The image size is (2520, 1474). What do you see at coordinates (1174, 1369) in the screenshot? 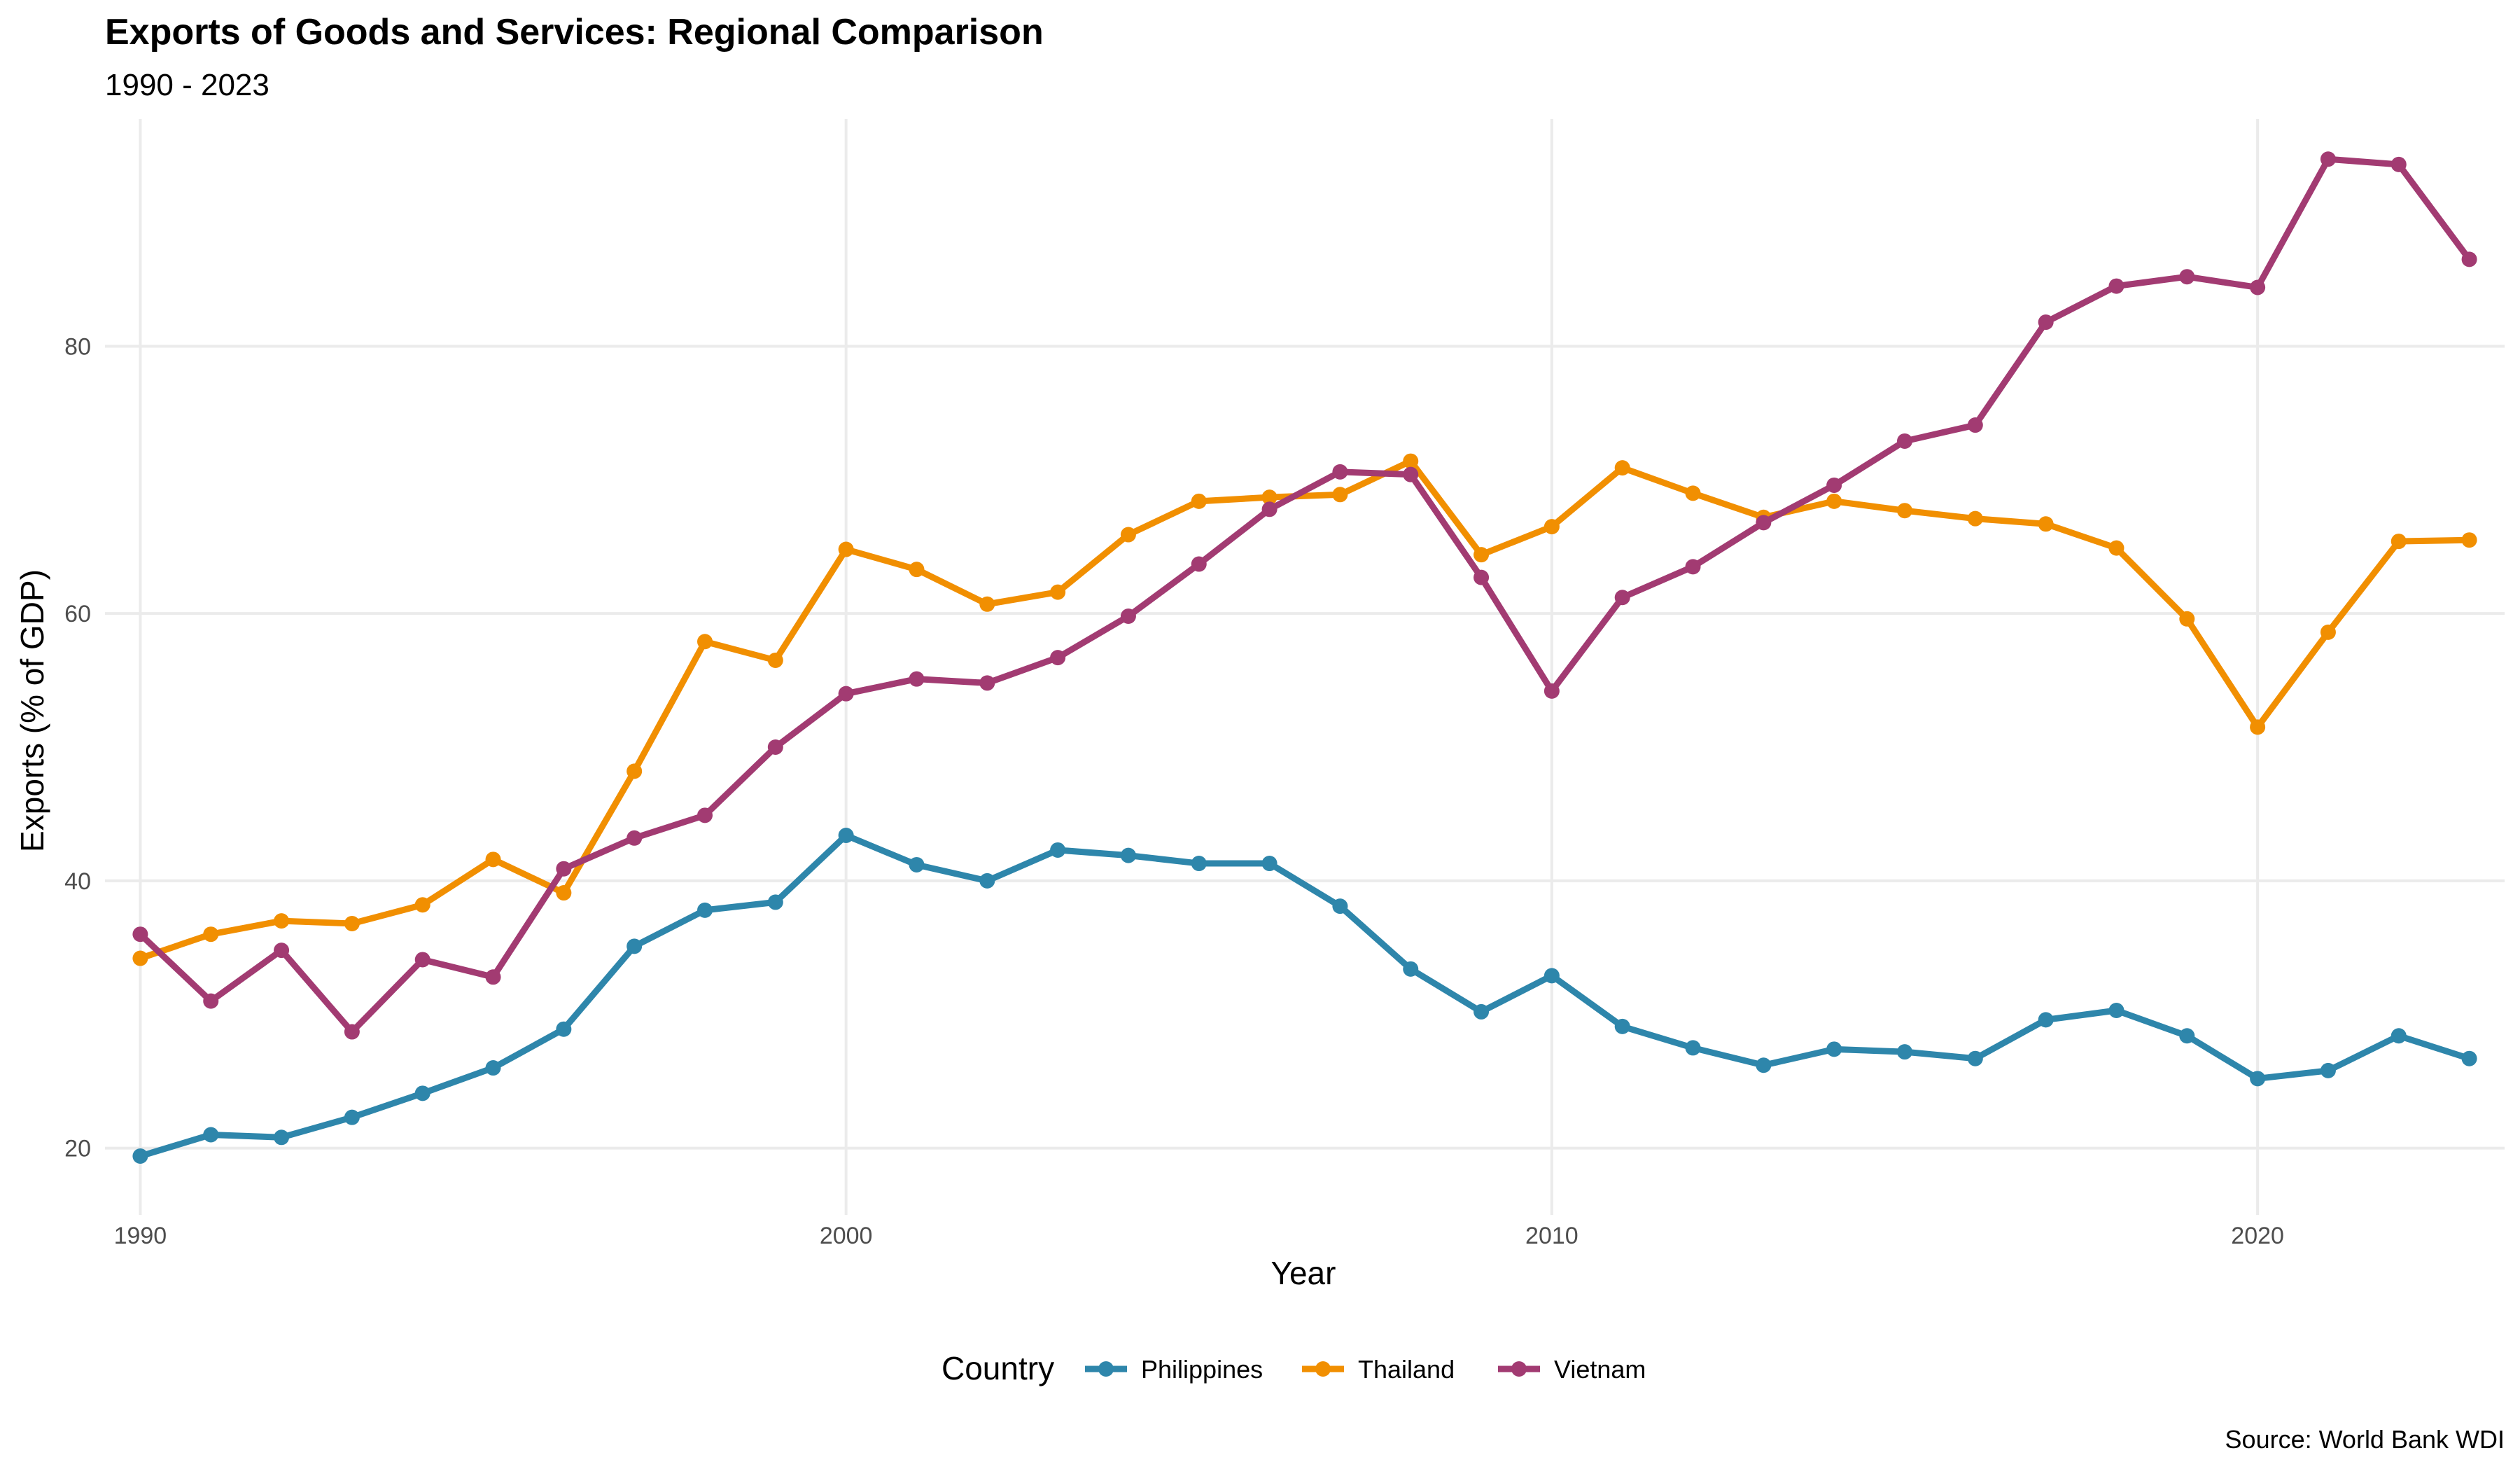
I see `legend-item-philippines: Philippines` at bounding box center [1174, 1369].